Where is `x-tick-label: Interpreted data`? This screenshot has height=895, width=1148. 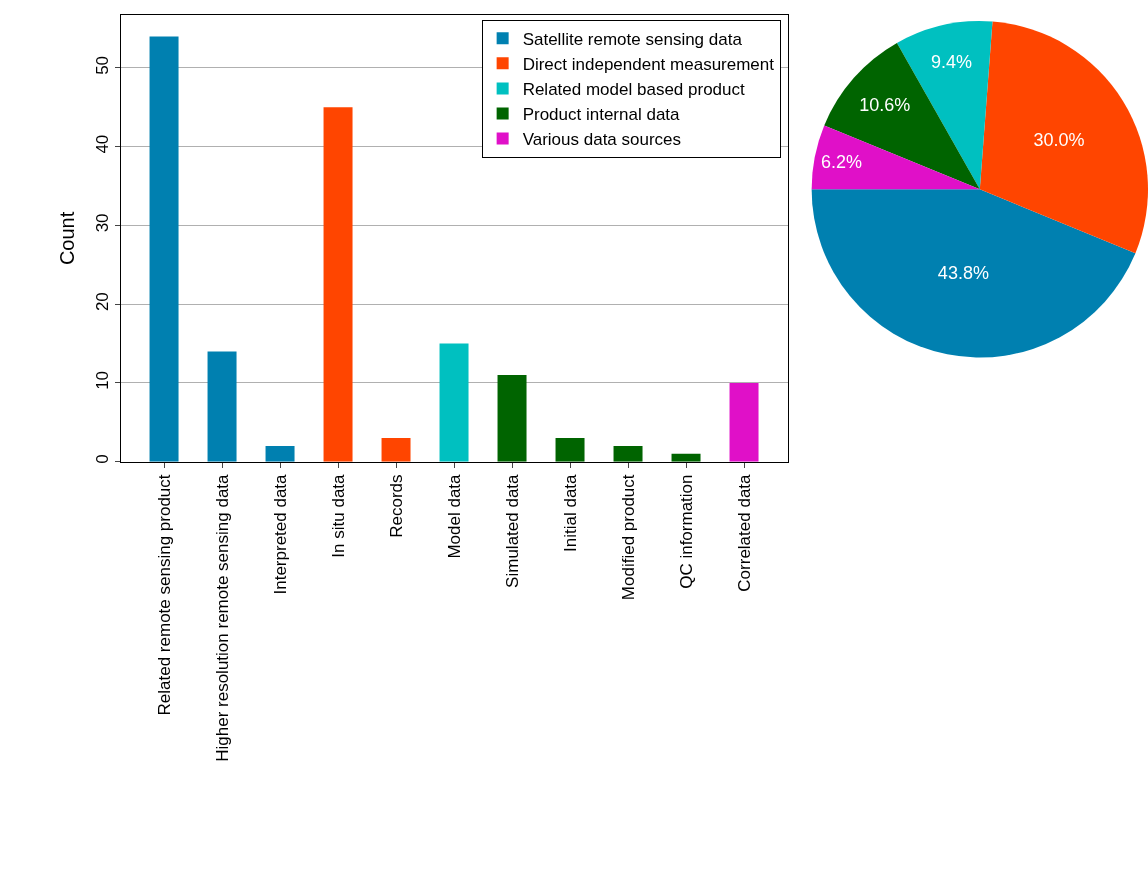 x-tick-label: Interpreted data is located at coordinates (280, 534).